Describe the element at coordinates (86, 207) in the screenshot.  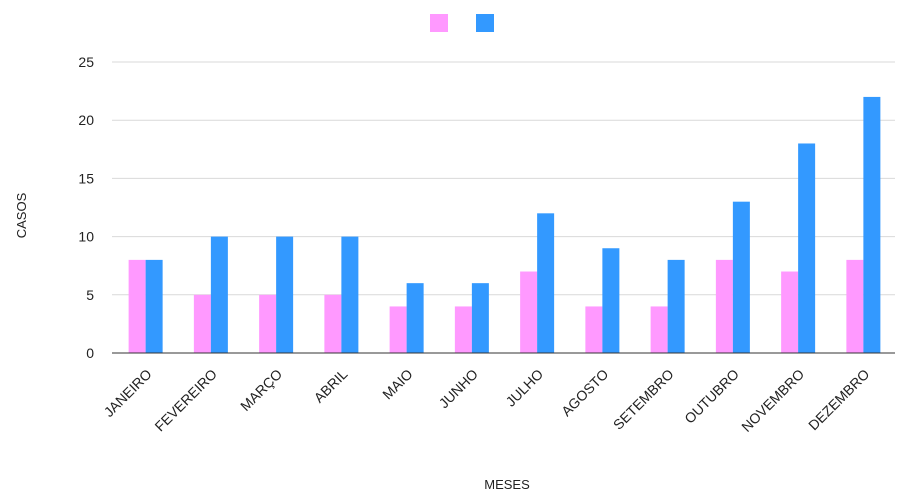
I see `y-axis-ticks: 0 5 10 15 20 25` at that location.